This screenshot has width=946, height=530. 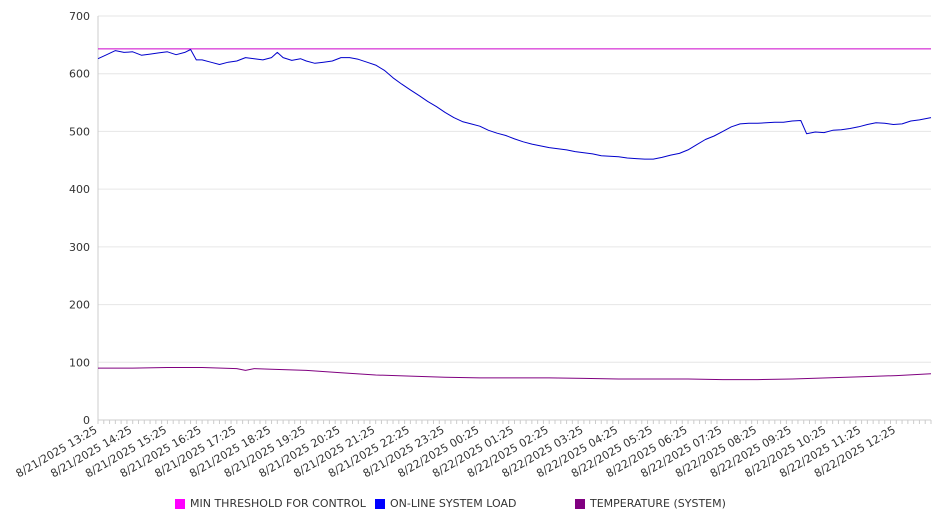 I want to click on legend-item-system-load: ON-LINE SYSTEM LOAD, so click(x=445, y=503).